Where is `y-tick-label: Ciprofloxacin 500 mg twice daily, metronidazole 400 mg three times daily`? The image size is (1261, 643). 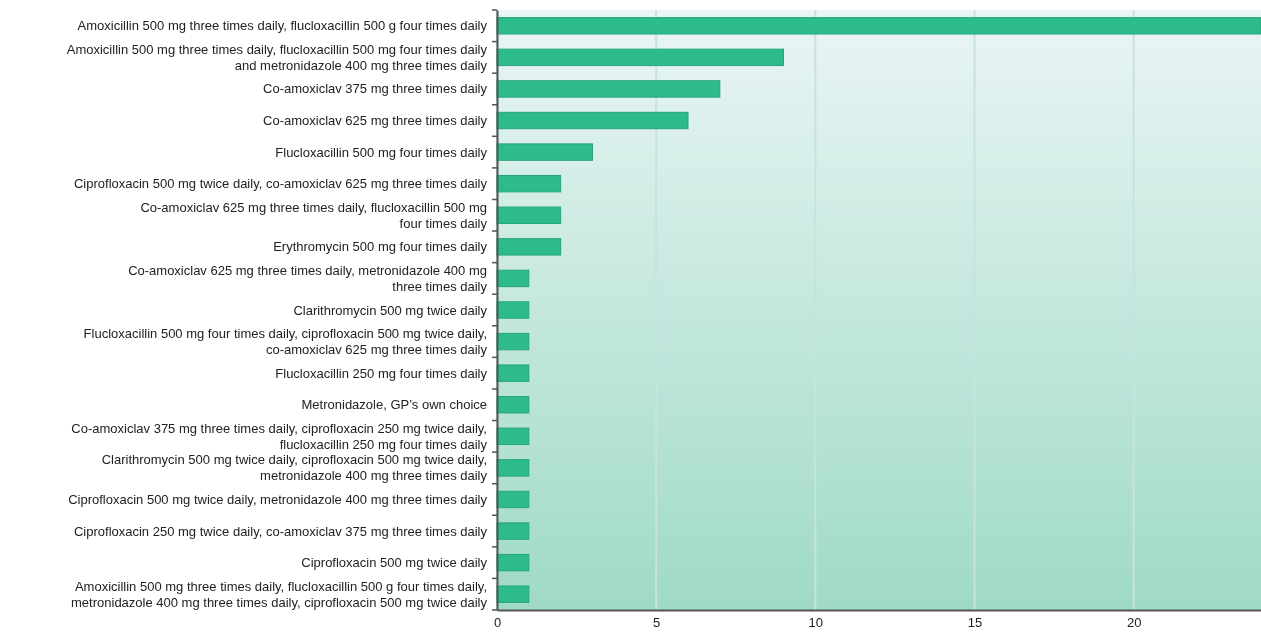
y-tick-label: Ciprofloxacin 500 mg twice daily, metronidazole 400 mg three times daily is located at coordinates (278, 499).